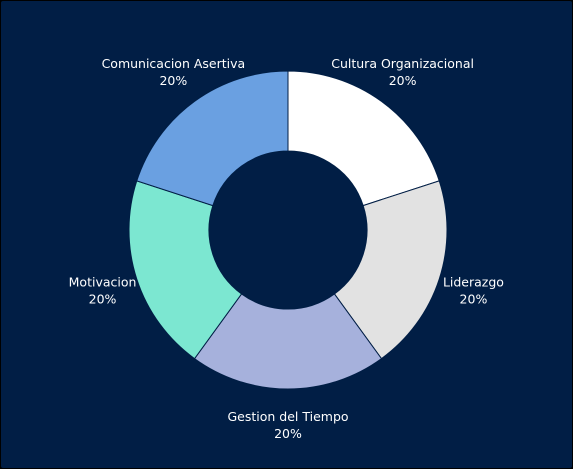 Image resolution: width=573 pixels, height=469 pixels. I want to click on slice-label: Comunicacion Asertiva, so click(174, 63).